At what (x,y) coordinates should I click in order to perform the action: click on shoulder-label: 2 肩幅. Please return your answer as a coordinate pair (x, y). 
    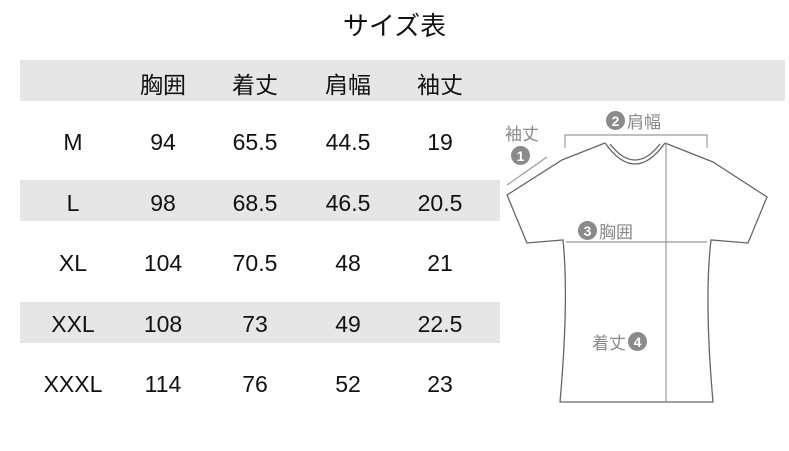
    Looking at the image, I should click on (633, 120).